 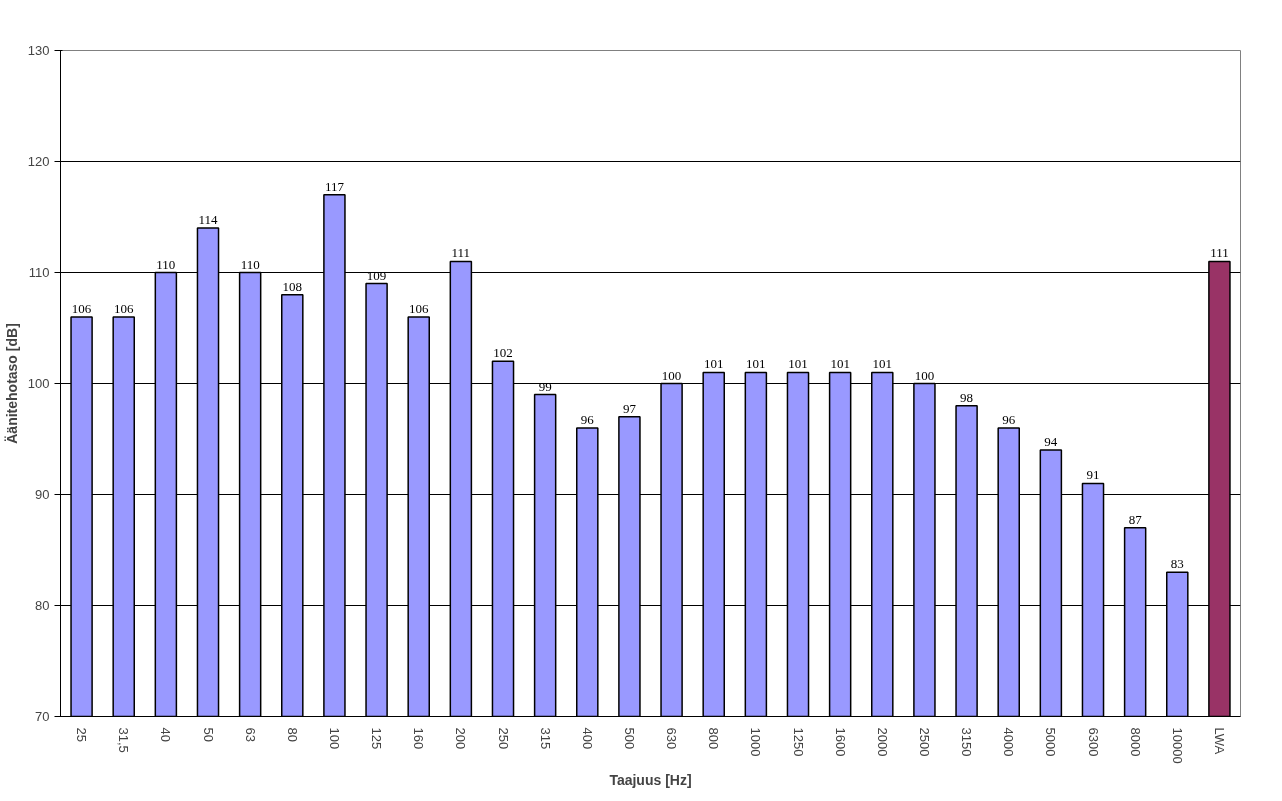 I want to click on y-axis-title: Äänitehotaso [dB], so click(x=11, y=383).